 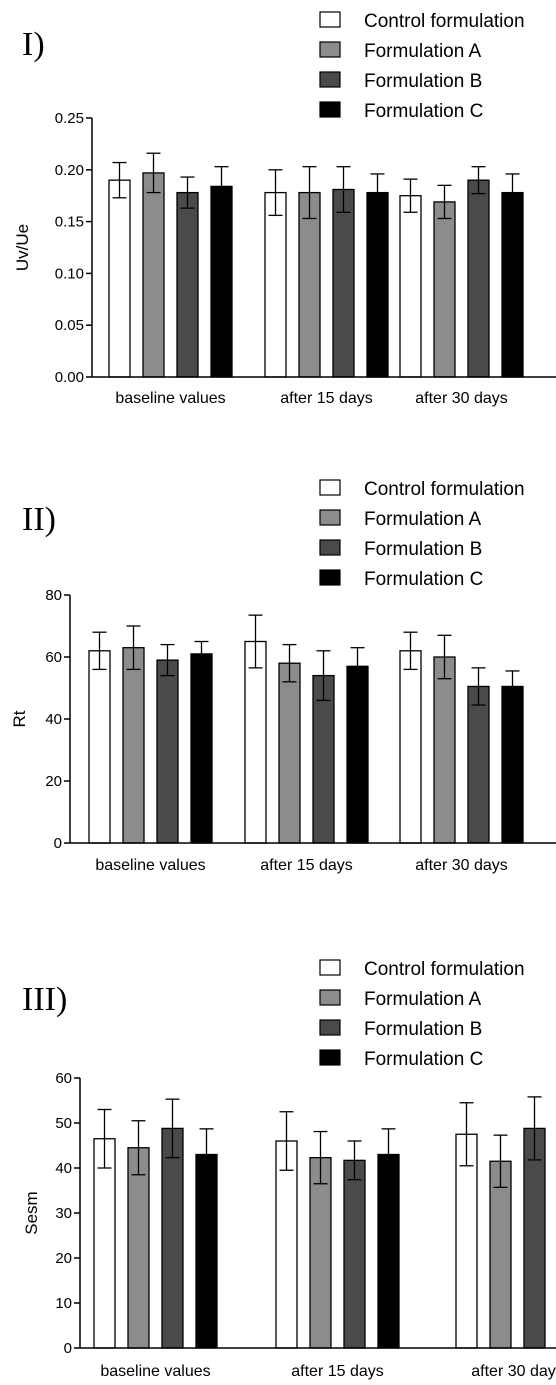 I want to click on y-axis-title: Uv/Ue, so click(x=22, y=247).